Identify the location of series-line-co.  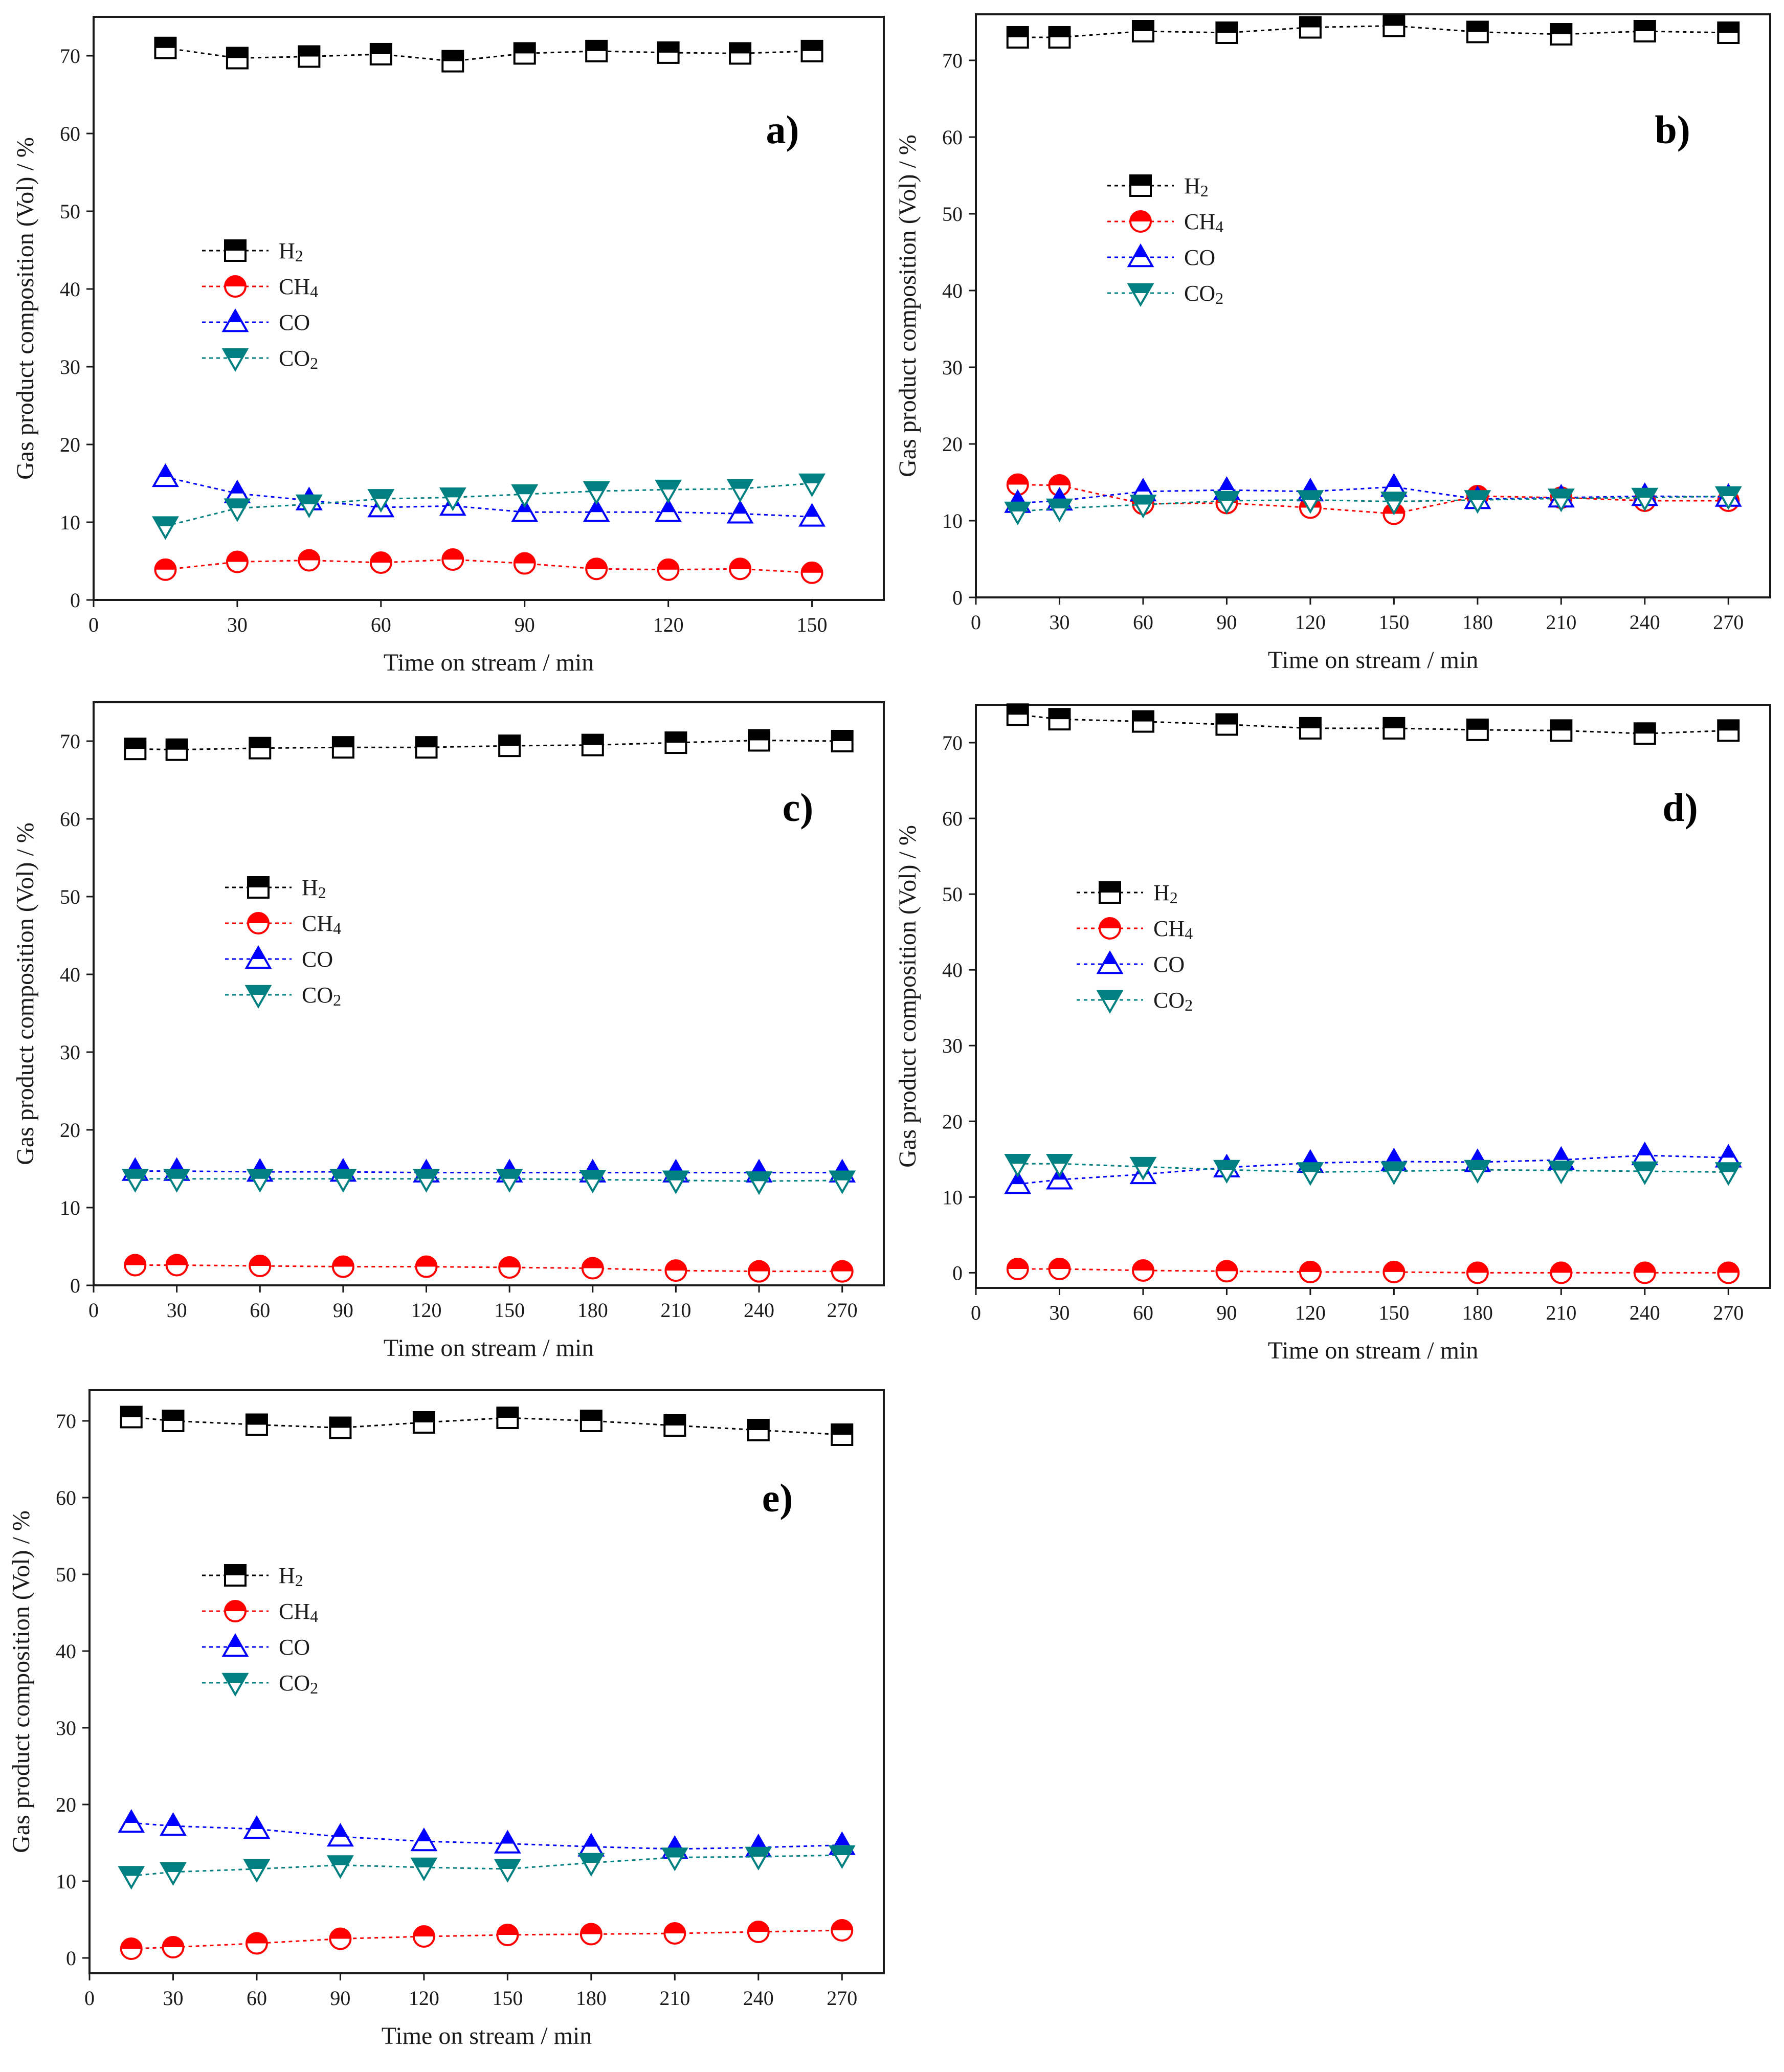
(488, 497).